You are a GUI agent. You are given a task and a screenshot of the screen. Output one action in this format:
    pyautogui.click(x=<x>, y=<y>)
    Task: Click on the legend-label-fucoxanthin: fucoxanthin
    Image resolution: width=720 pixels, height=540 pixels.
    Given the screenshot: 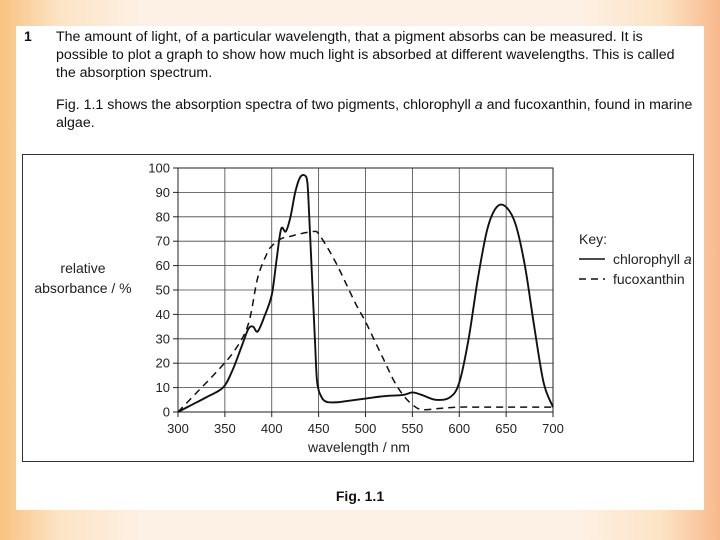 What is the action you would take?
    pyautogui.click(x=649, y=279)
    